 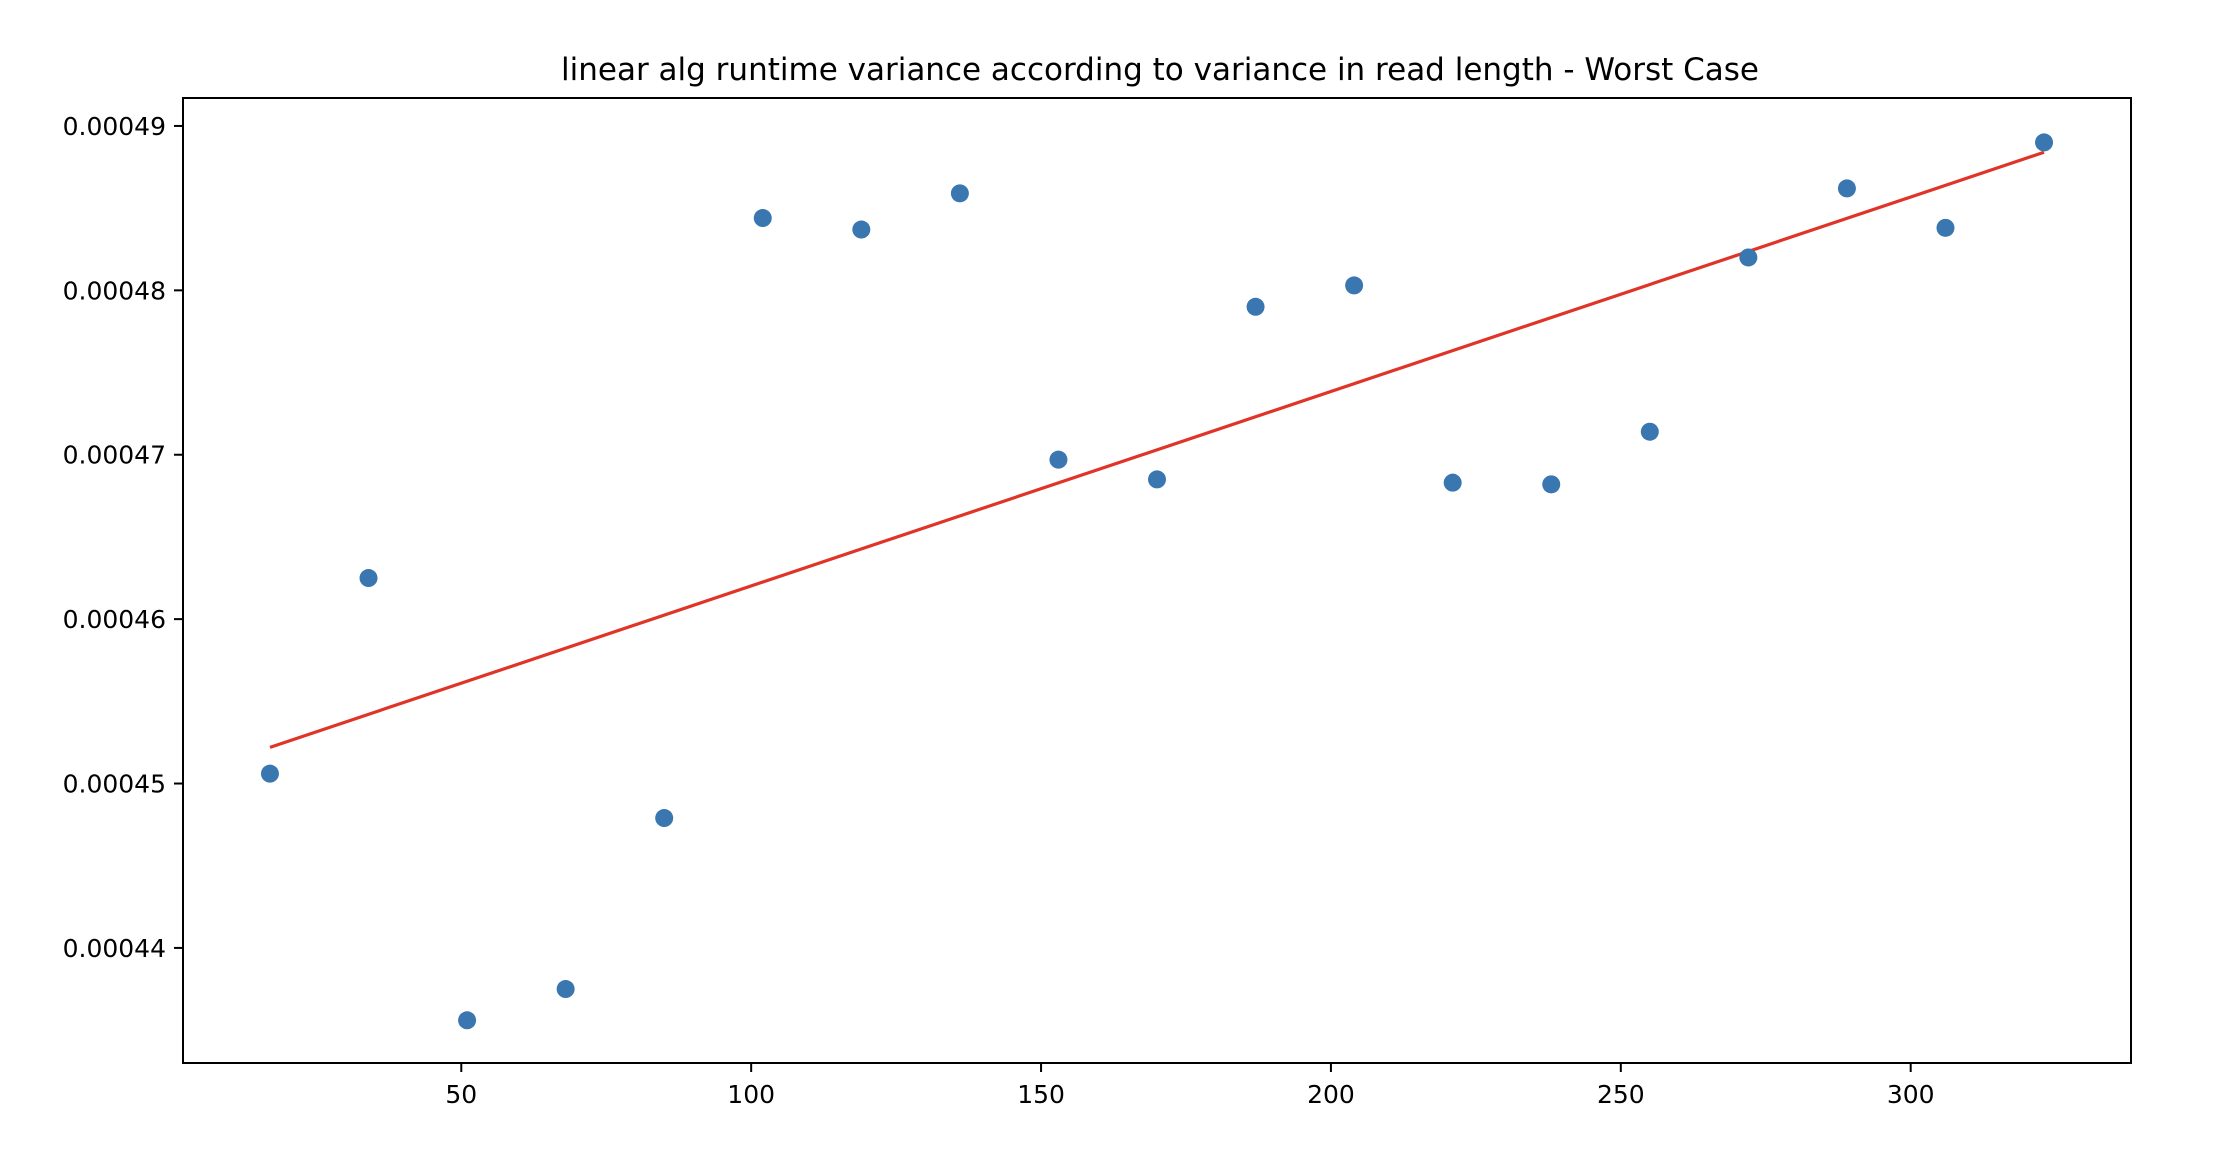 What do you see at coordinates (114, 948) in the screenshot?
I see `y-tick-label: 0.00044` at bounding box center [114, 948].